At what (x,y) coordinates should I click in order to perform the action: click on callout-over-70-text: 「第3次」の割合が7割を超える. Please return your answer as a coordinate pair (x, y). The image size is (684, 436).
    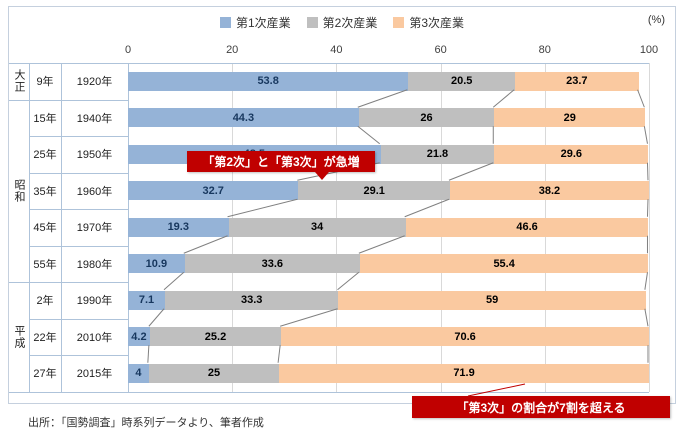
    Looking at the image, I should click on (541, 407).